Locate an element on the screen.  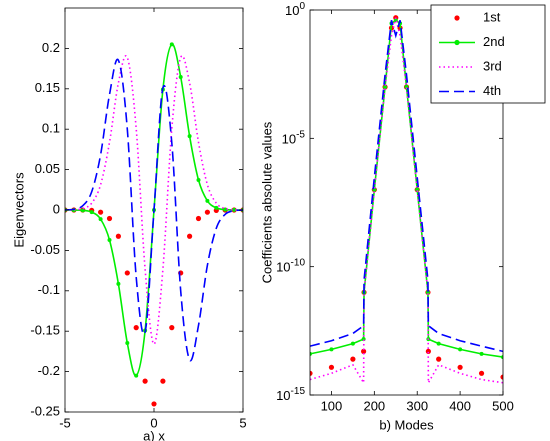
x-tick-label: 5 is located at coordinates (242, 422).